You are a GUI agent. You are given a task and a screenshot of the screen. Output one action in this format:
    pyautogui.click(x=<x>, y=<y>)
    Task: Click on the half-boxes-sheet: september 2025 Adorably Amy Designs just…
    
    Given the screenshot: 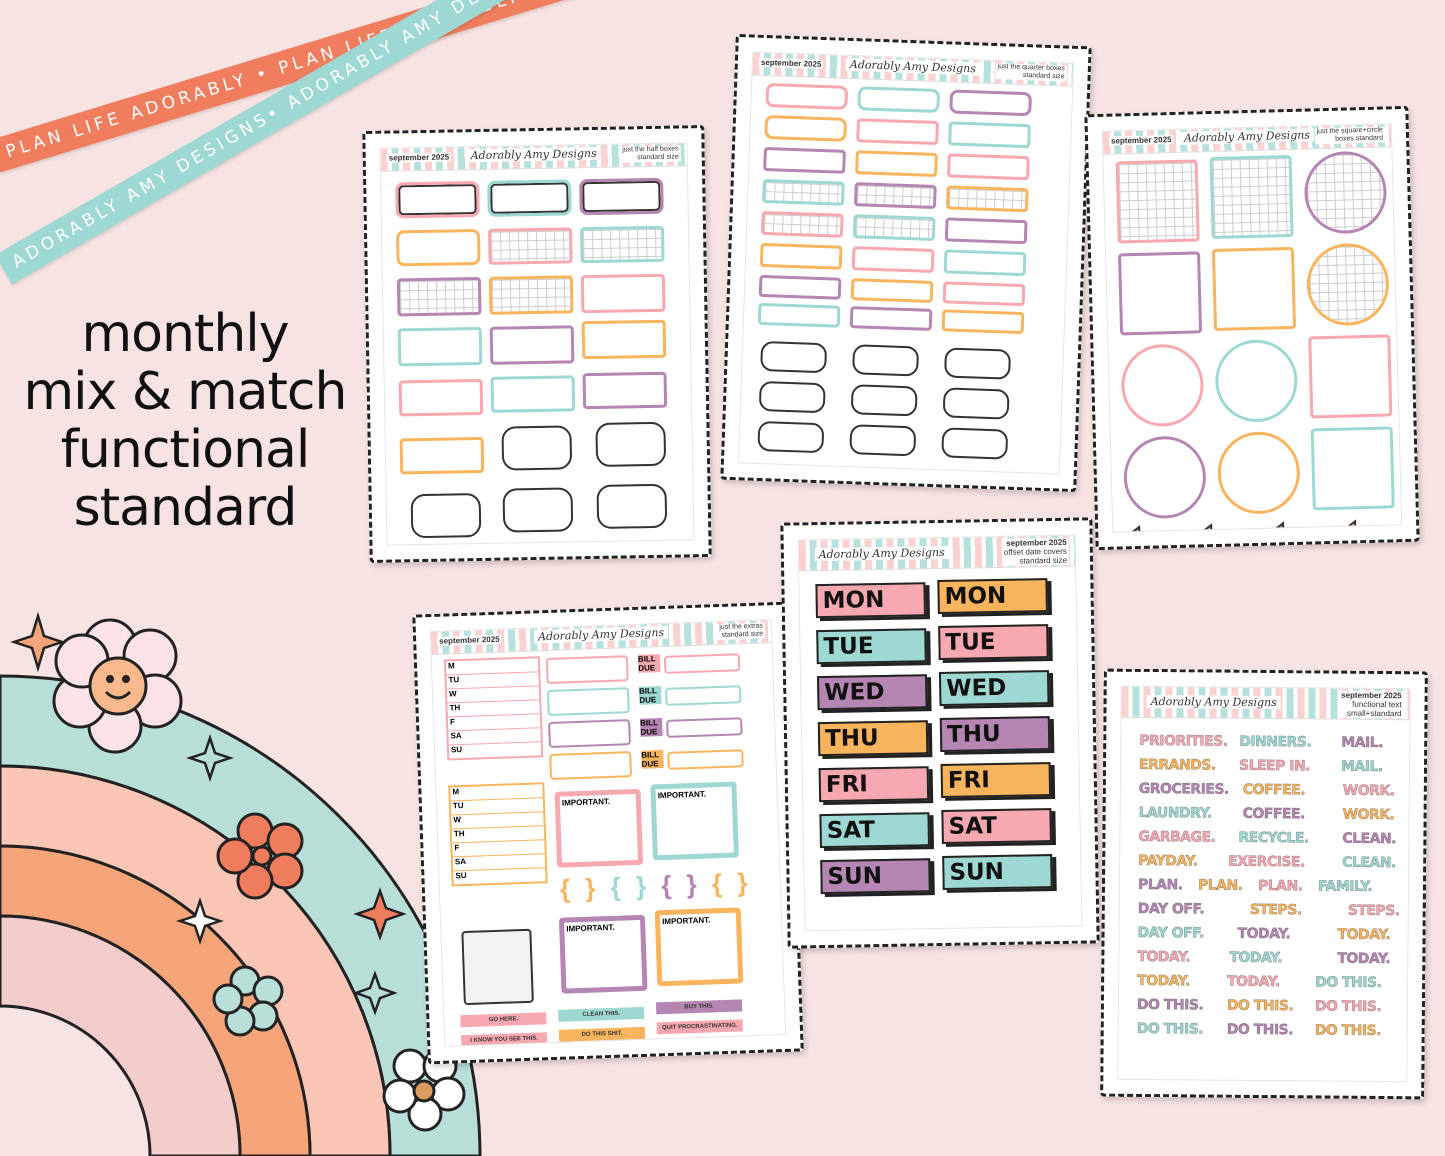 What is the action you would take?
    pyautogui.click(x=537, y=344)
    